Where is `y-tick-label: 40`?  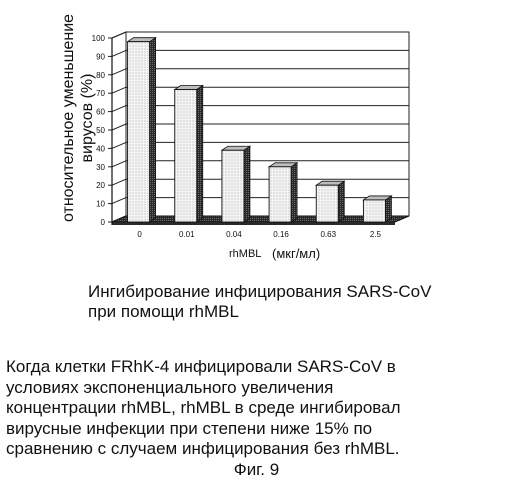
y-tick-label: 40 is located at coordinates (100, 148).